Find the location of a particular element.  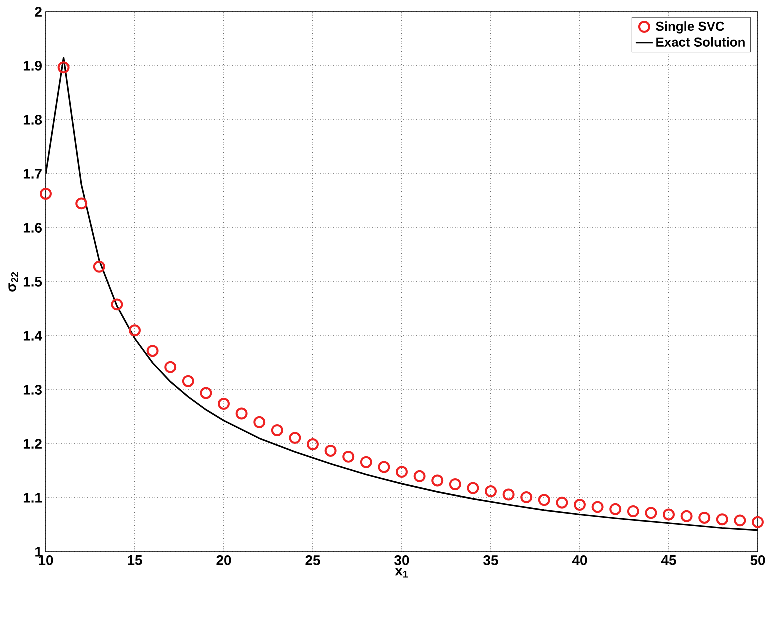

x-tick-label: 10 is located at coordinates (46, 561).